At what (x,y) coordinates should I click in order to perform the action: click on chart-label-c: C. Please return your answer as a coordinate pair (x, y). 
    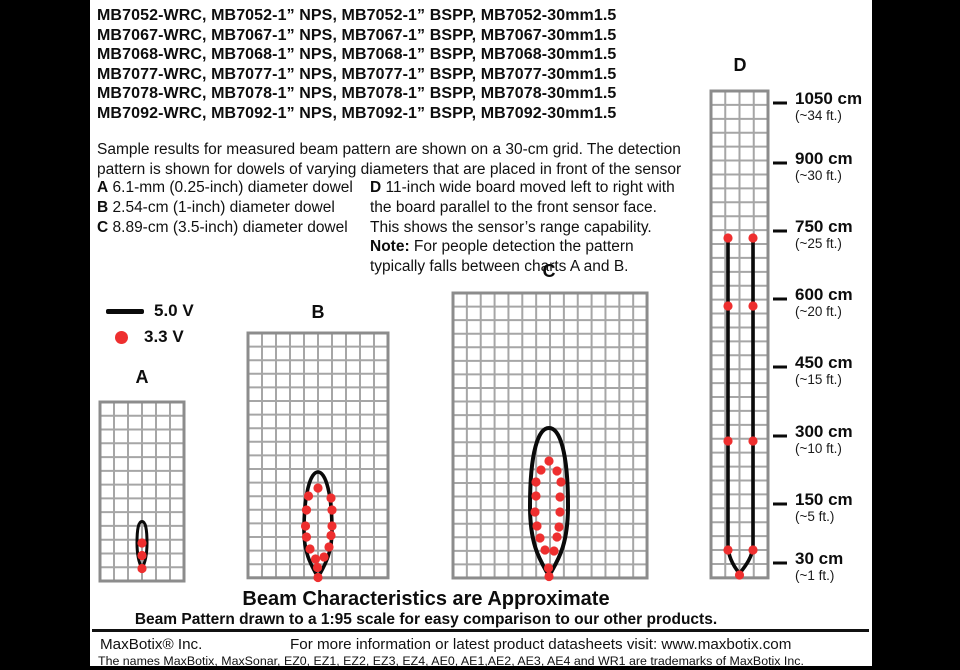
    Looking at the image, I should click on (549, 271).